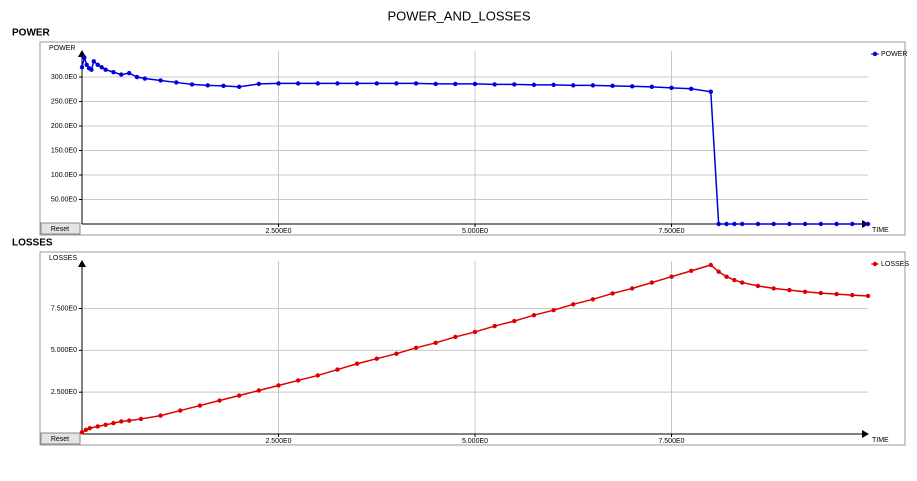 The height and width of the screenshot is (481, 917). I want to click on legend-label: LOSSES, so click(895, 264).